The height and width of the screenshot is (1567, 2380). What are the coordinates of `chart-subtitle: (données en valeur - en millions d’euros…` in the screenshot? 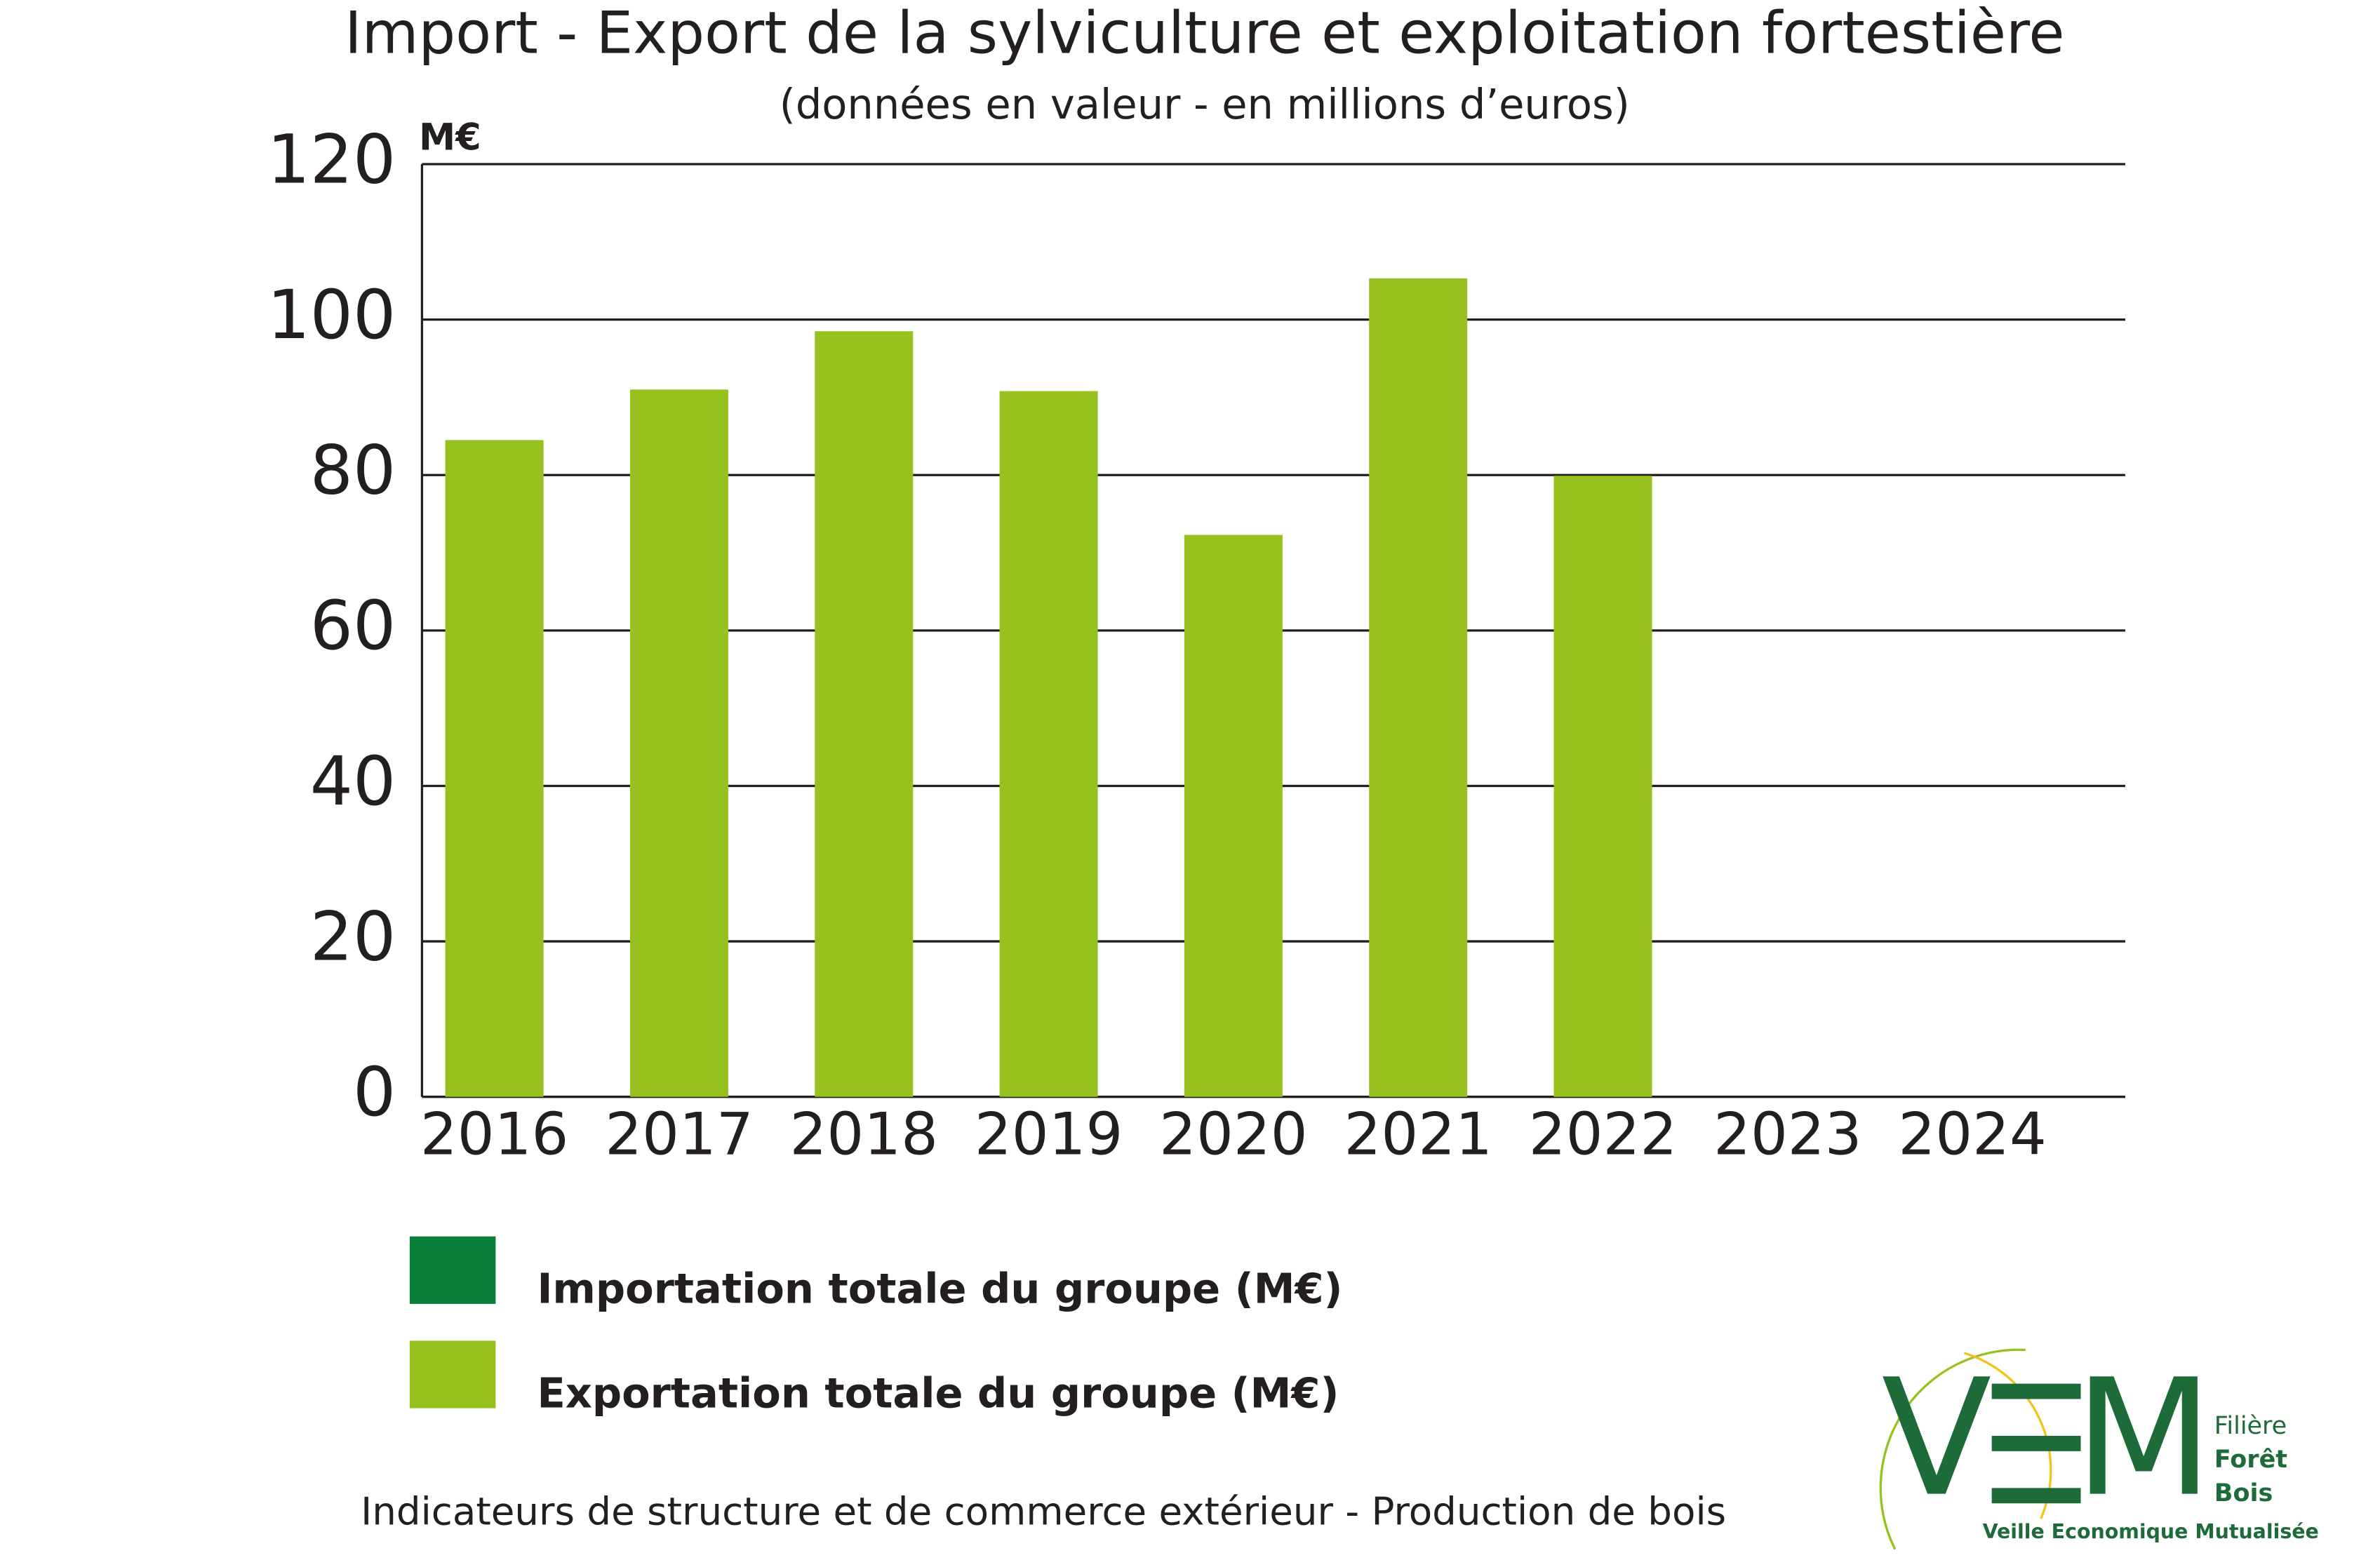 It's located at (1205, 104).